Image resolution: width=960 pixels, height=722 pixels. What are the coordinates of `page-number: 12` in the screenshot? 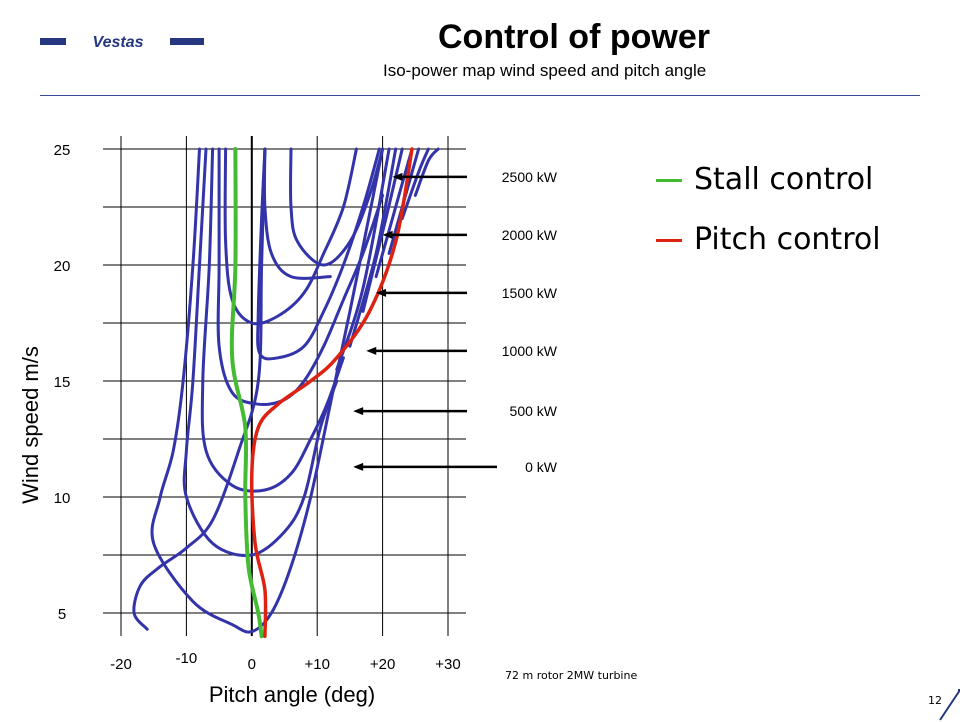 It's located at (935, 700).